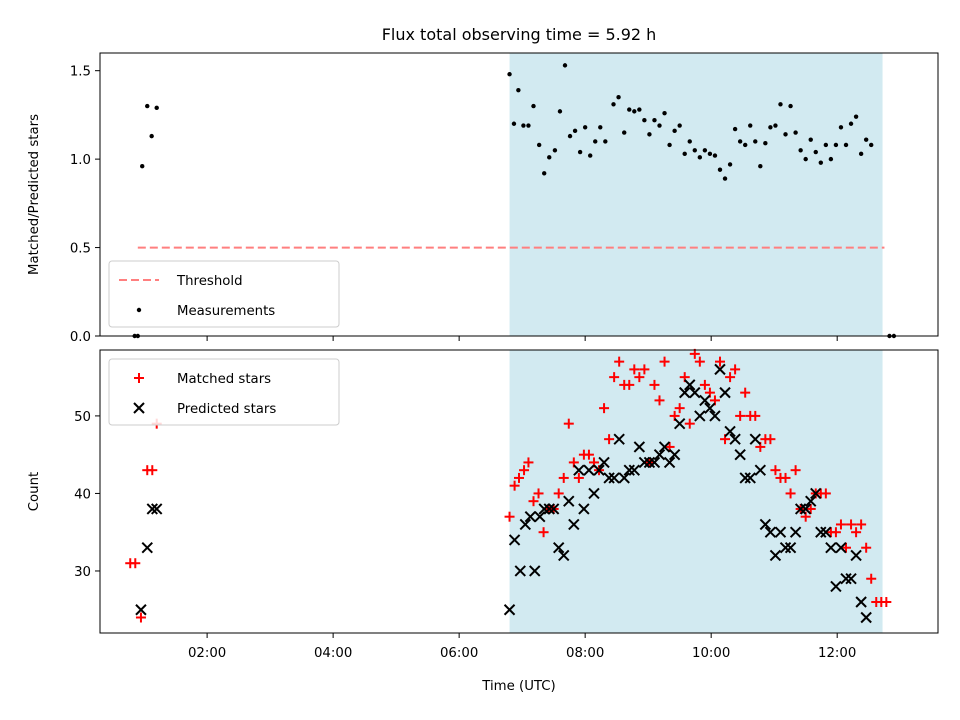  What do you see at coordinates (80, 249) in the screenshot?
I see `y-tick-label: 0.5` at bounding box center [80, 249].